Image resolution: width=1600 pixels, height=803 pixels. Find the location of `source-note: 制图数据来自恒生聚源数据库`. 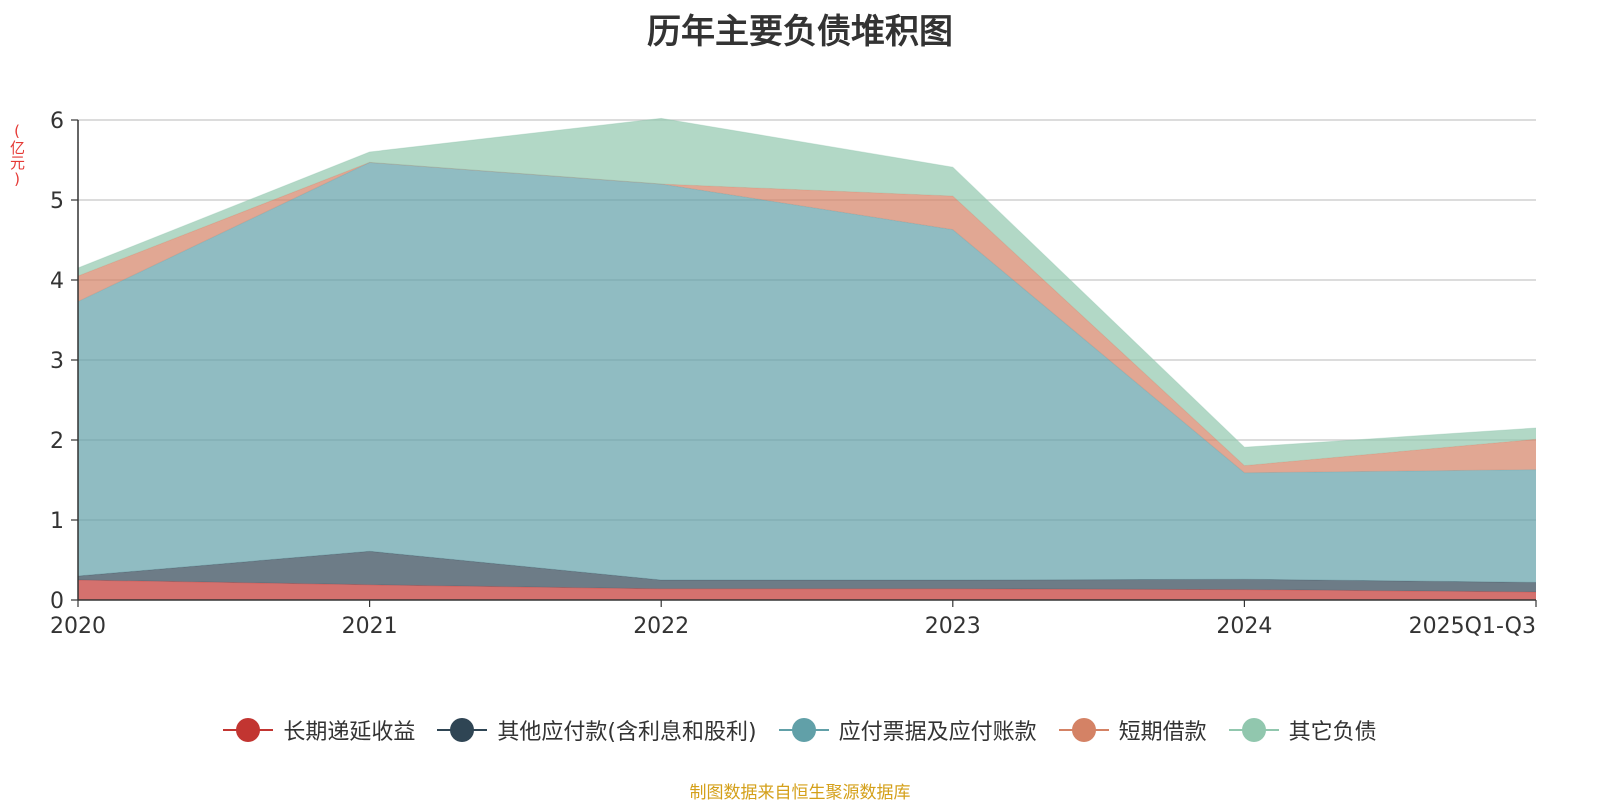

source-note: 制图数据来自恒生聚源数据库 is located at coordinates (800, 793).